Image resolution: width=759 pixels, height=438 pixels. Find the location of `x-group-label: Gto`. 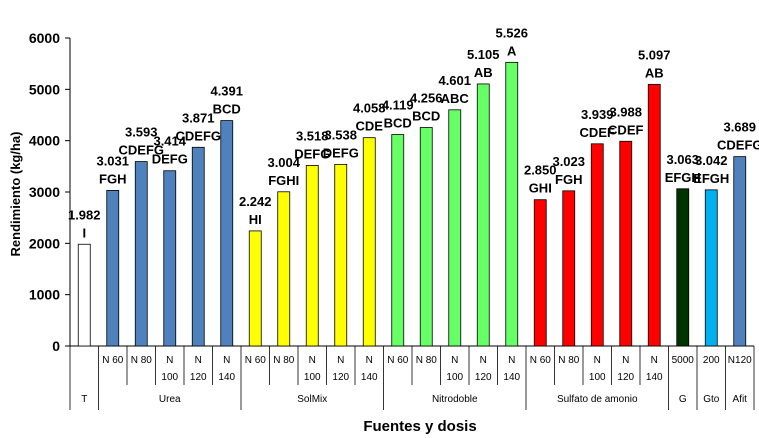

x-group-label: Gto is located at coordinates (711, 399).